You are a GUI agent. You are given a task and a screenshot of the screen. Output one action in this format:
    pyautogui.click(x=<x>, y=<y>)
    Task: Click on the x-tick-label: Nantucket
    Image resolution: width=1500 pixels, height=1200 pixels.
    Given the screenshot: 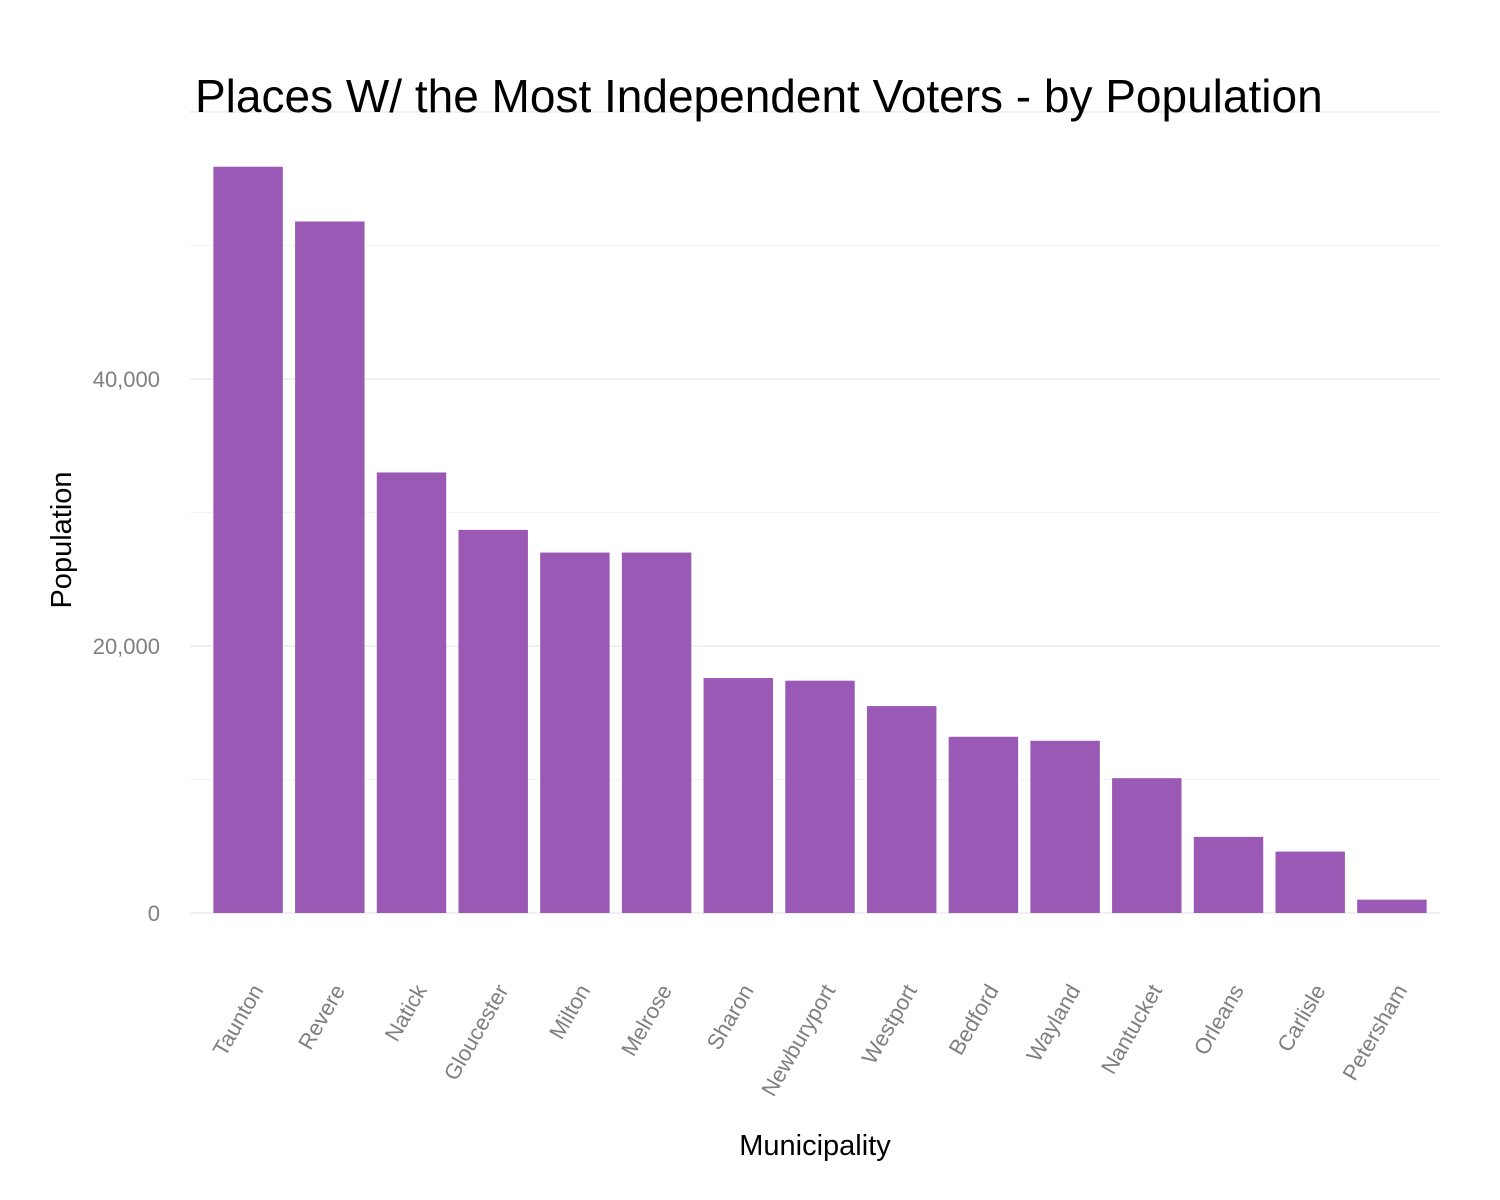 What is the action you would take?
    pyautogui.click(x=1131, y=1029)
    